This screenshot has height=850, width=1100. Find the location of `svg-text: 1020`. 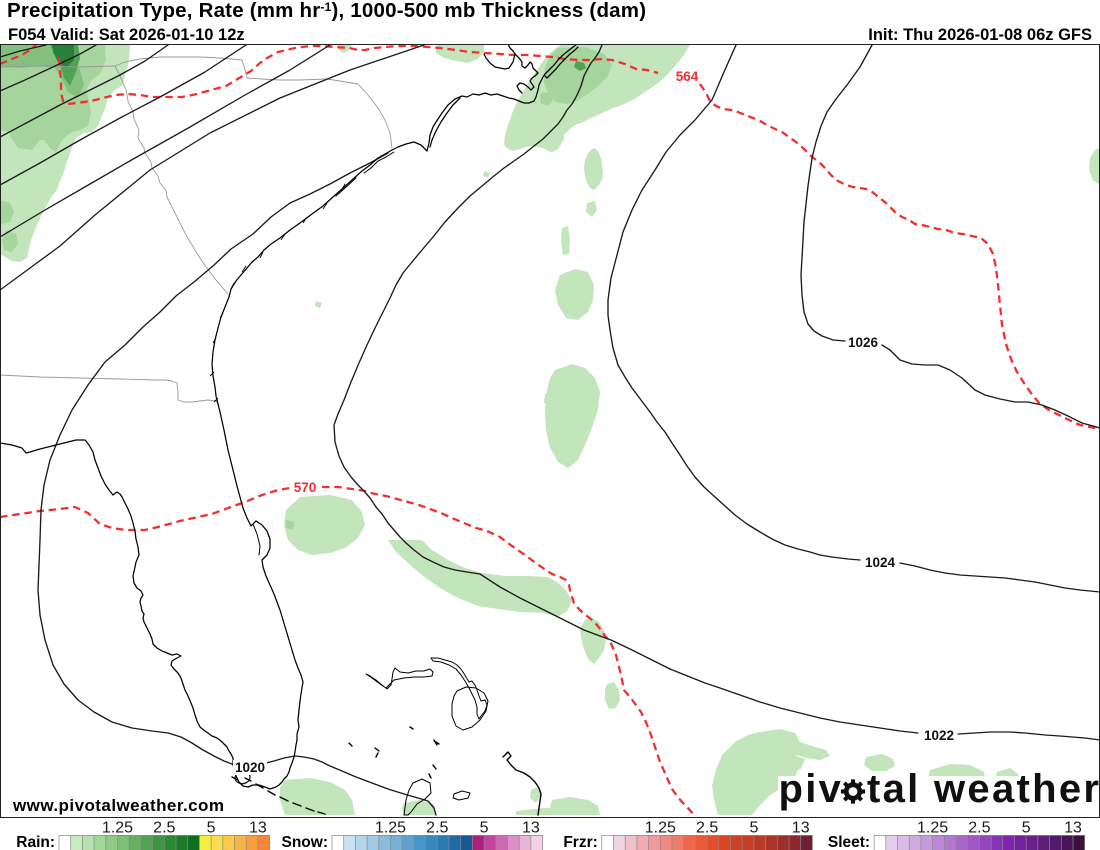

svg-text: 1020 is located at coordinates (250, 767).